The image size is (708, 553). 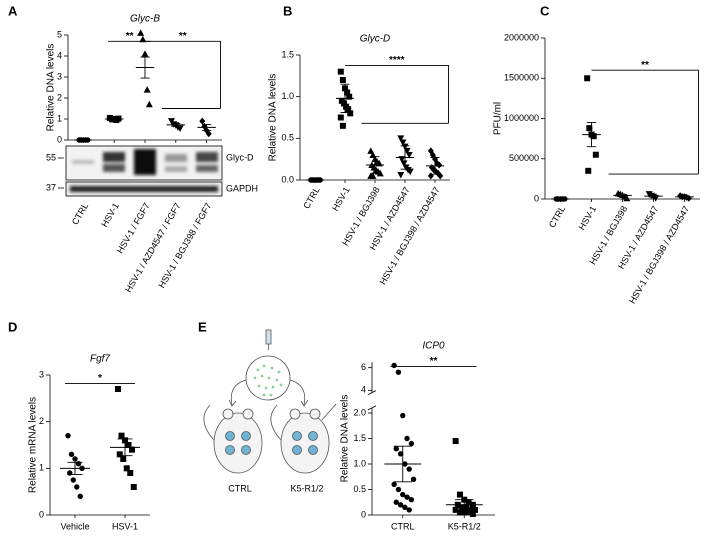 I want to click on y-tick-label: 0.5, so click(x=359, y=489).